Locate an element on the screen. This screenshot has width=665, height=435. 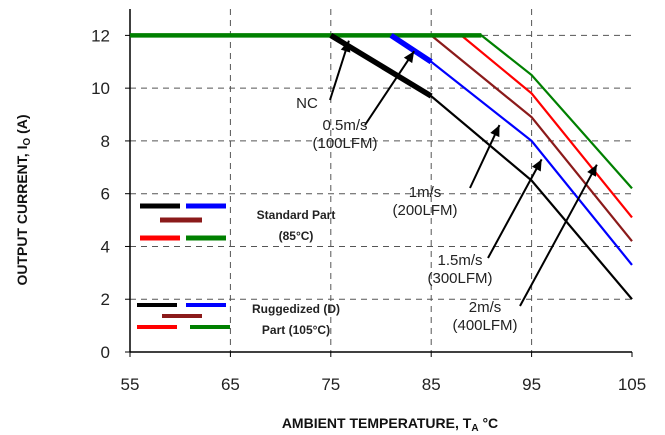
x-tick-label: 105 is located at coordinates (632, 384).